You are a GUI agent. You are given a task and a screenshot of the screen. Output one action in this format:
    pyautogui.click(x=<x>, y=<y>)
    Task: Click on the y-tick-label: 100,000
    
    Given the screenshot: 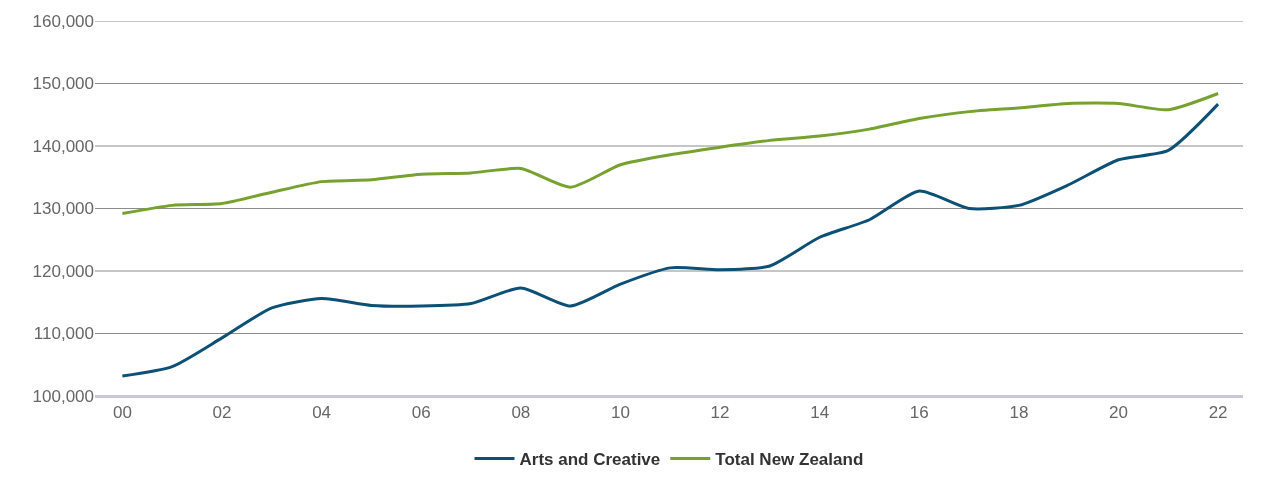 What is the action you would take?
    pyautogui.click(x=63, y=396)
    